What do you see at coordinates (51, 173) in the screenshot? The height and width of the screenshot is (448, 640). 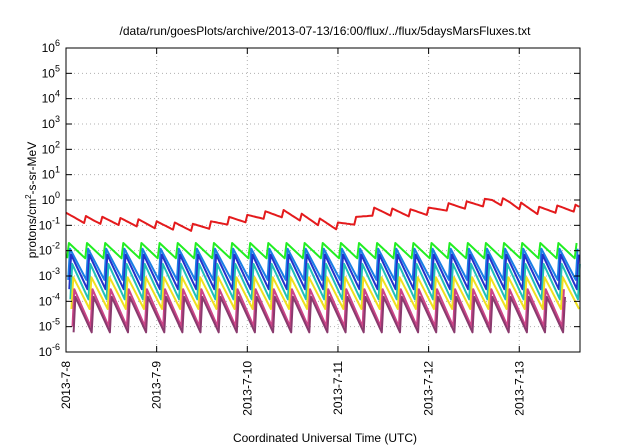 I see `y-tick-label: 10¹` at bounding box center [51, 173].